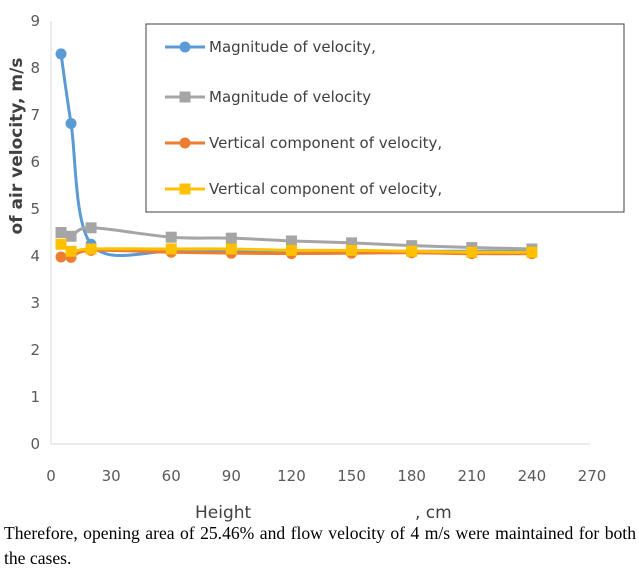  Describe the element at coordinates (411, 476) in the screenshot. I see `x-tick-label: 180` at that location.